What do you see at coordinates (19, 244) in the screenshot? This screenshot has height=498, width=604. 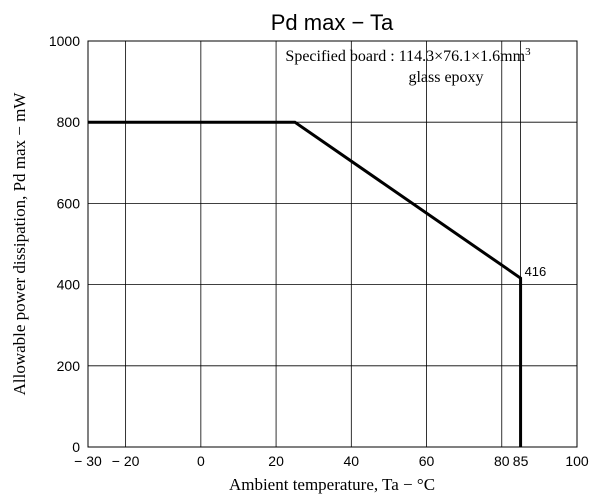 I see `y-axis-label: Allowable power dissipation, Pd max − mW` at bounding box center [19, 244].